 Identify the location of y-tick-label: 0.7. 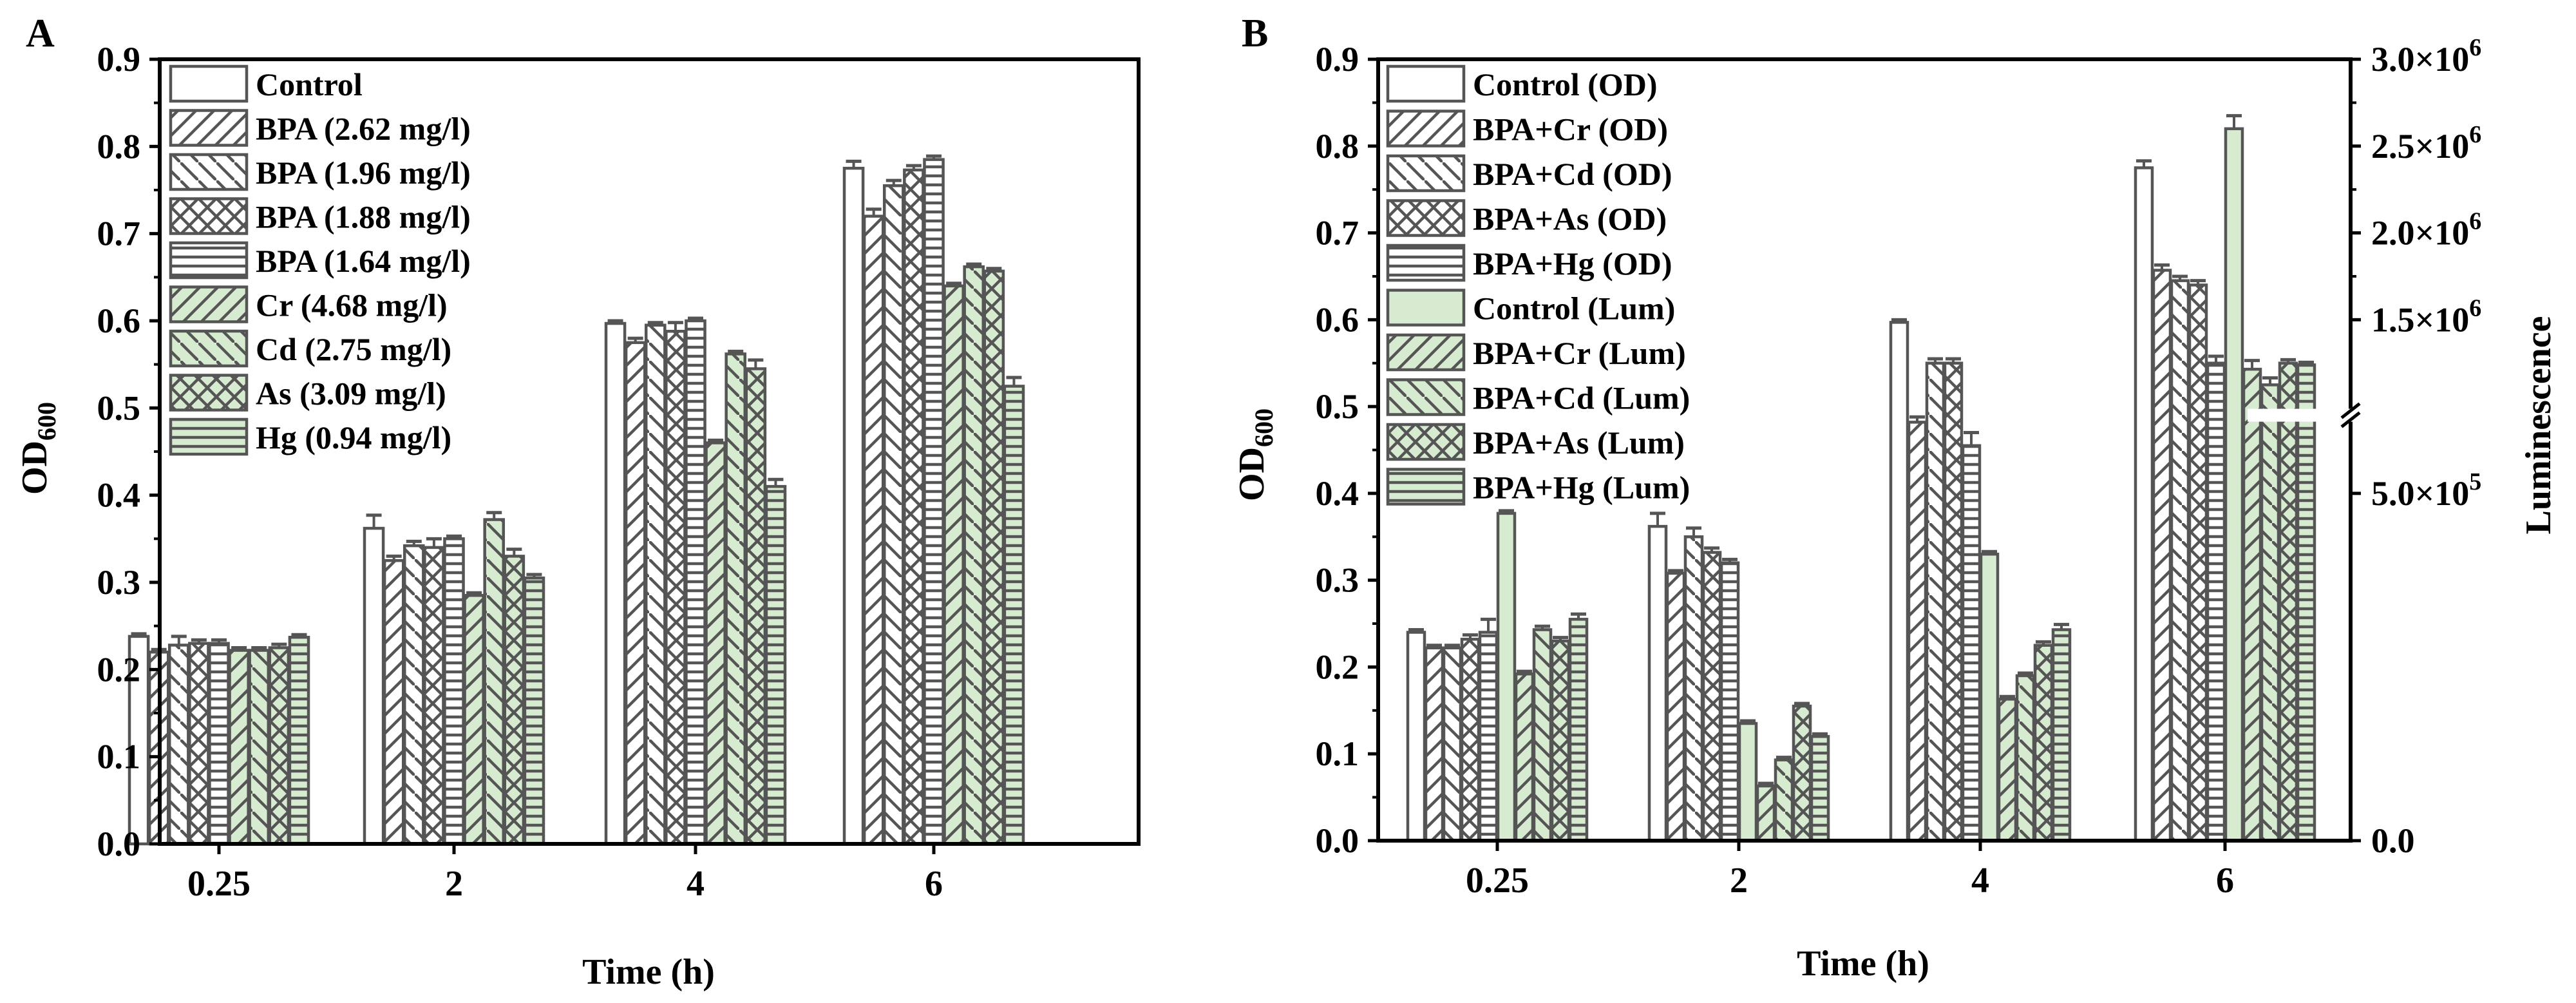
(1337, 234).